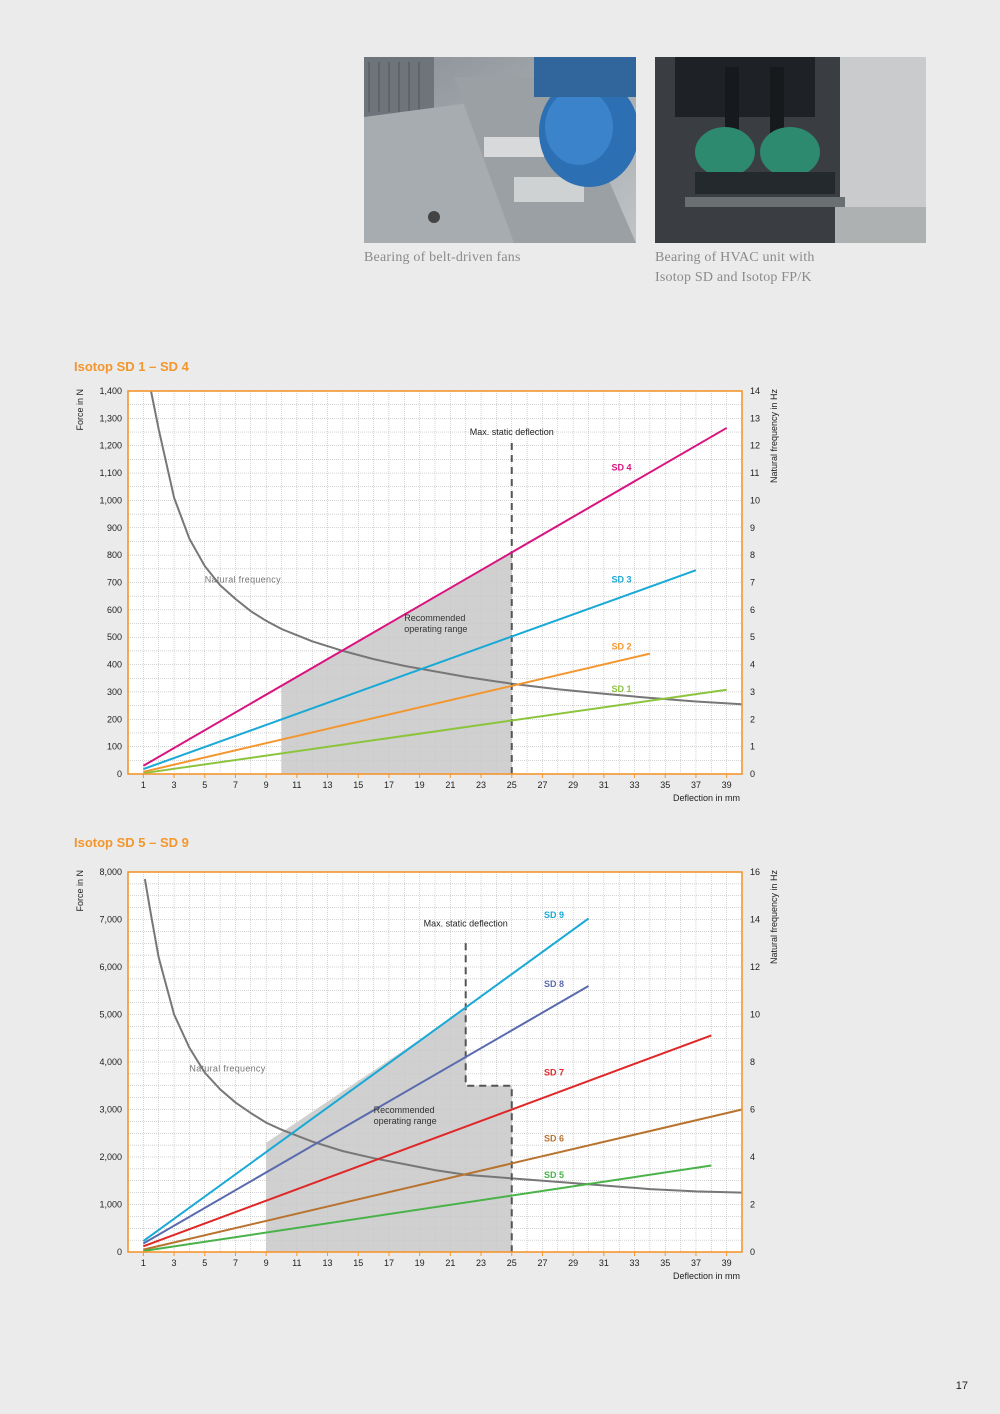 Image resolution: width=1000 pixels, height=1414 pixels. Describe the element at coordinates (706, 1276) in the screenshot. I see `x-axis-label: Deflection in mm` at that location.